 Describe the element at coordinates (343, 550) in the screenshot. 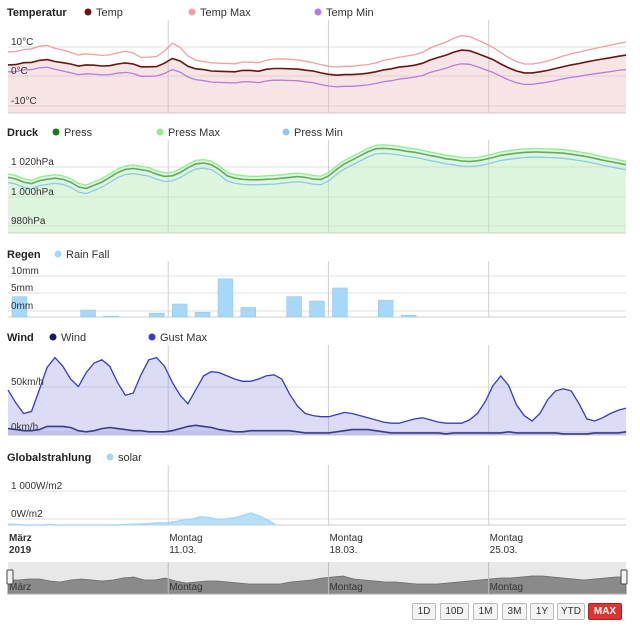

I see `x-axis-label: 18.03.` at that location.